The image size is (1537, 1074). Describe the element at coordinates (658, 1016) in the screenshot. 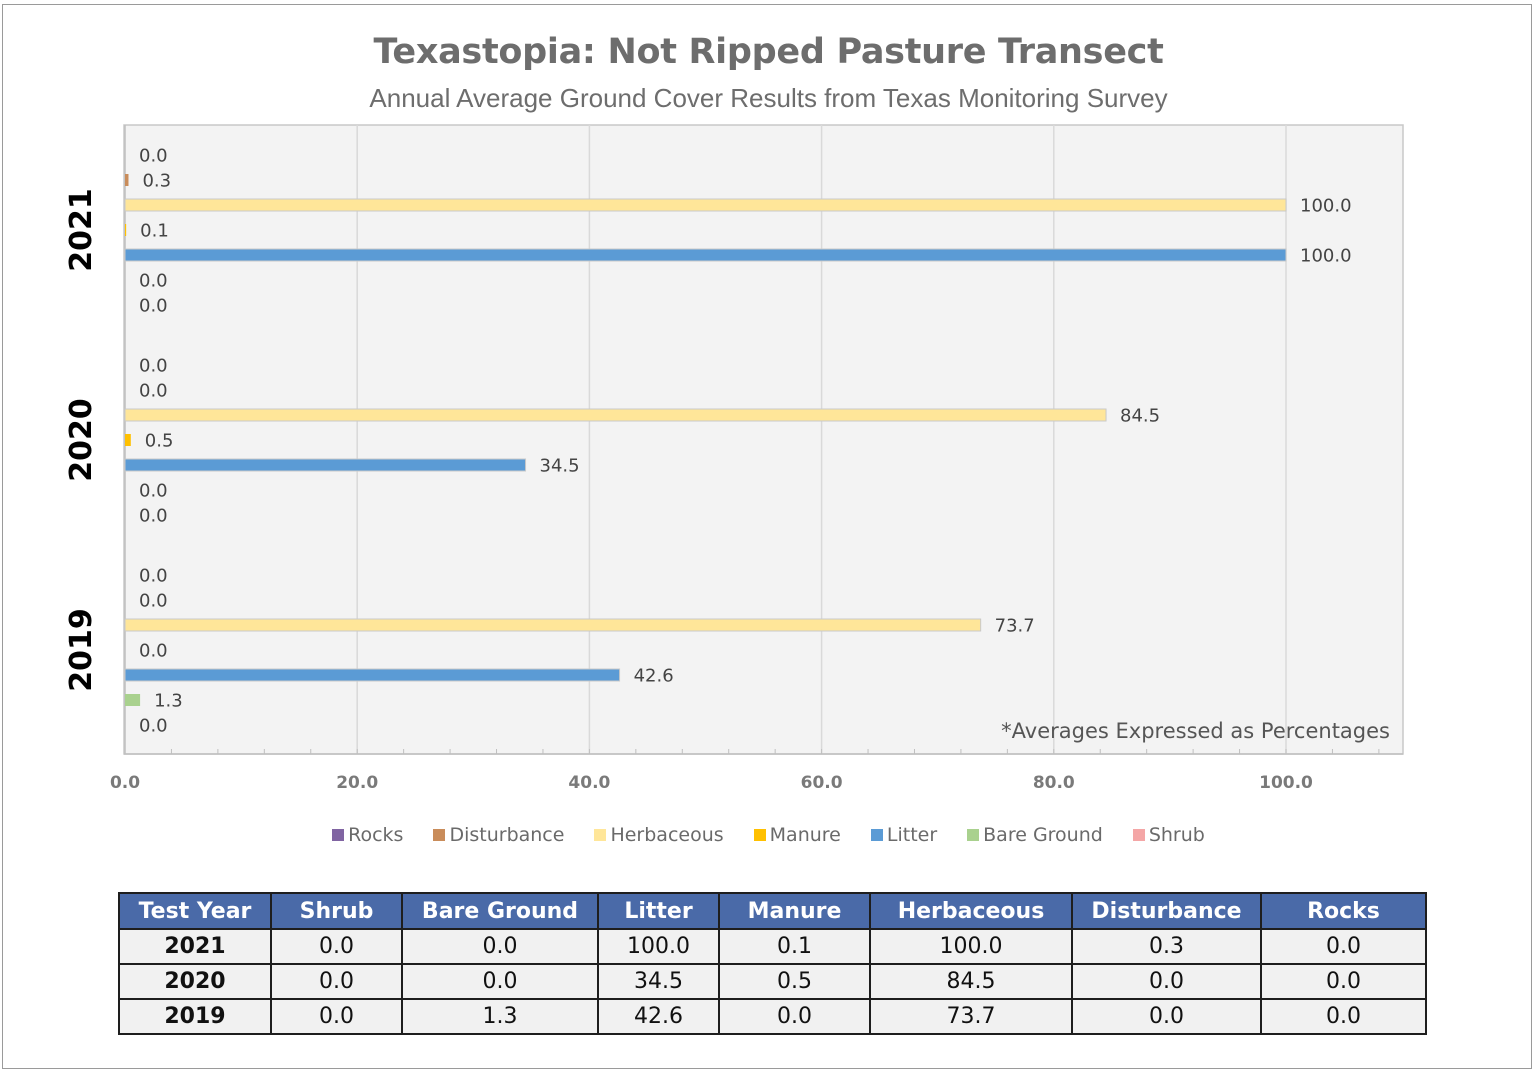

I see `table-cell: 42.6` at that location.